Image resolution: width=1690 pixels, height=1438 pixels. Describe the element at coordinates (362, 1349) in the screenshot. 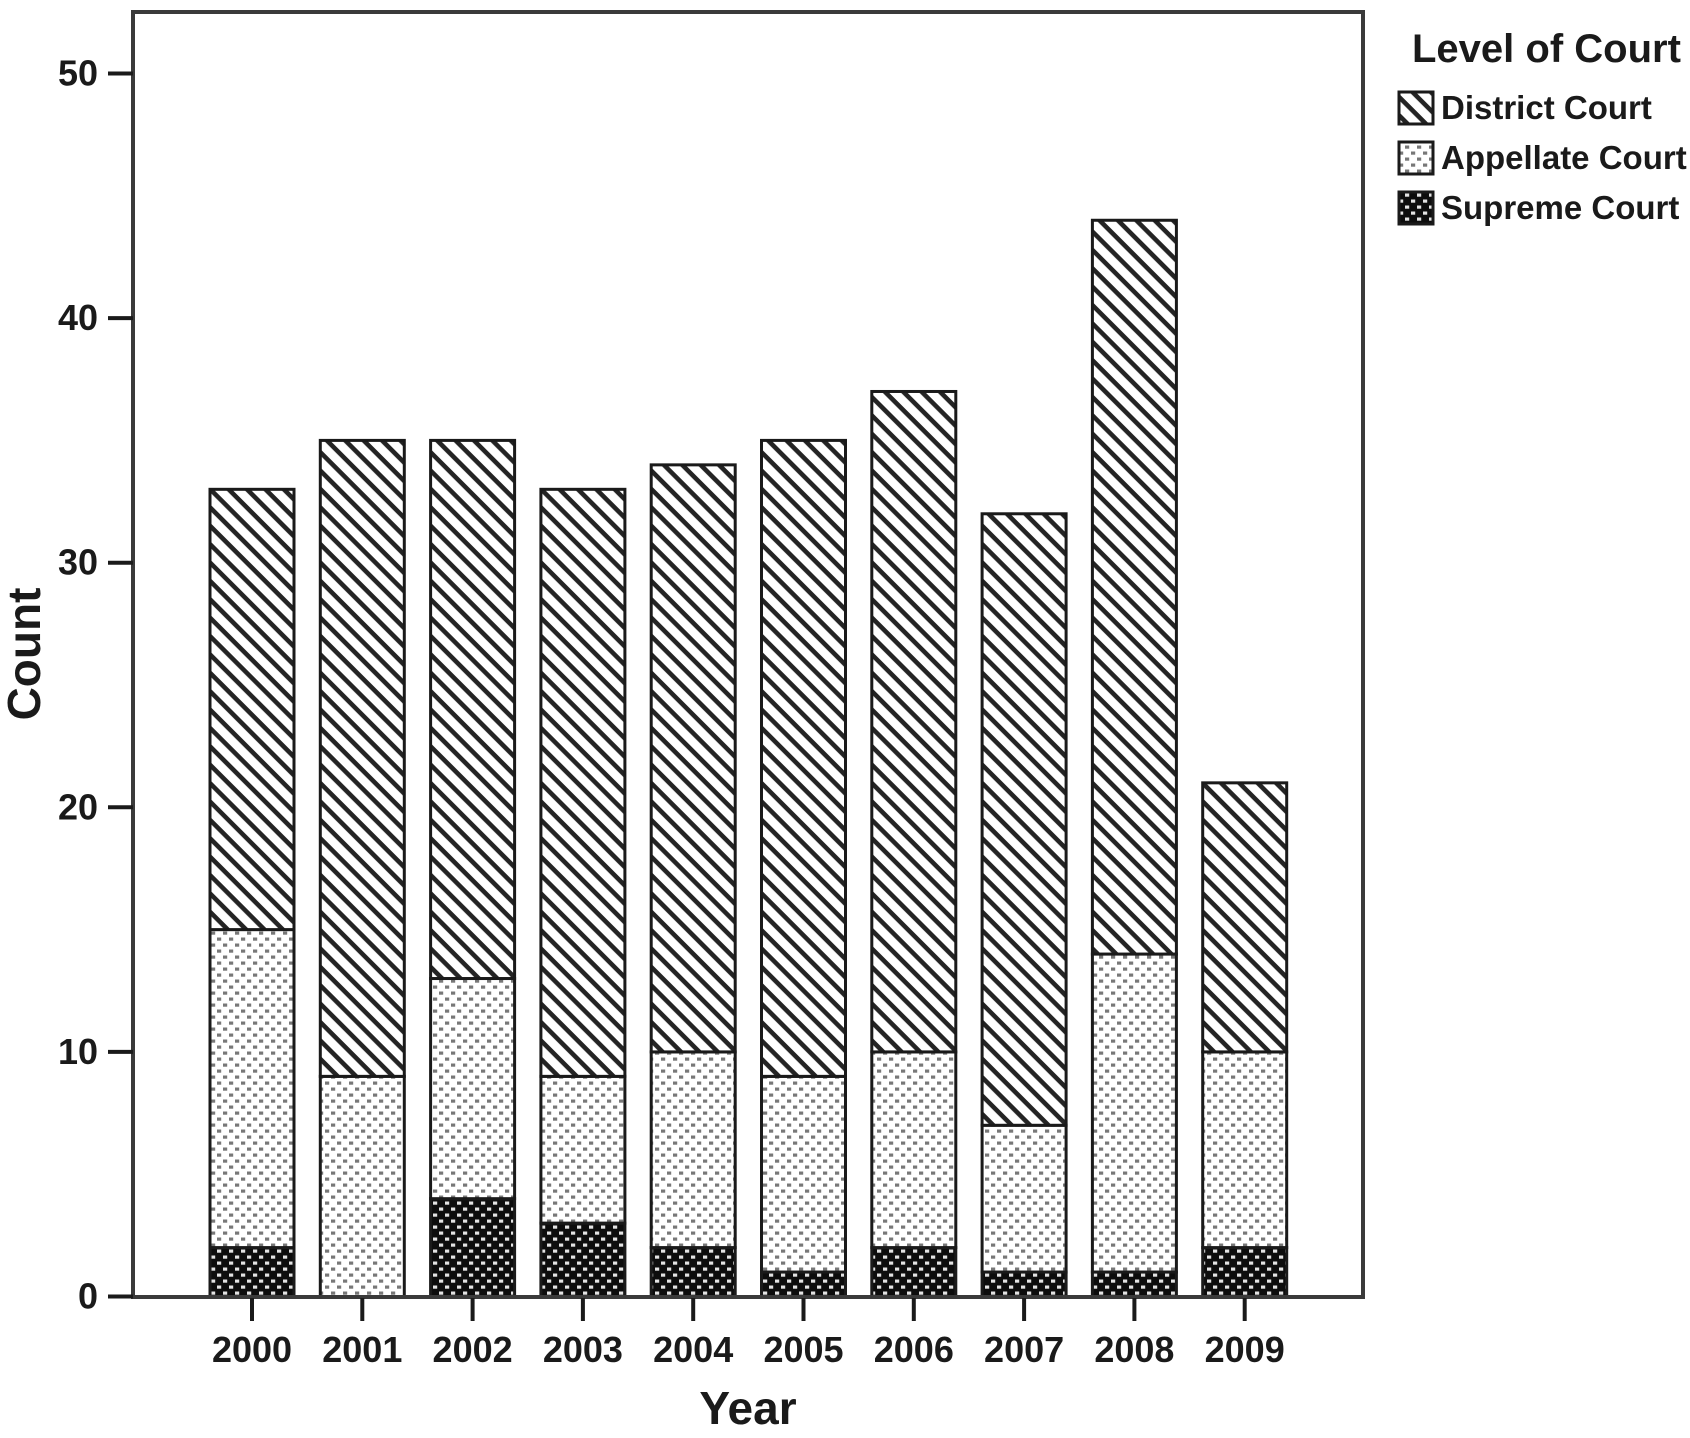

I see `x-tick-label-2001: 2001` at that location.